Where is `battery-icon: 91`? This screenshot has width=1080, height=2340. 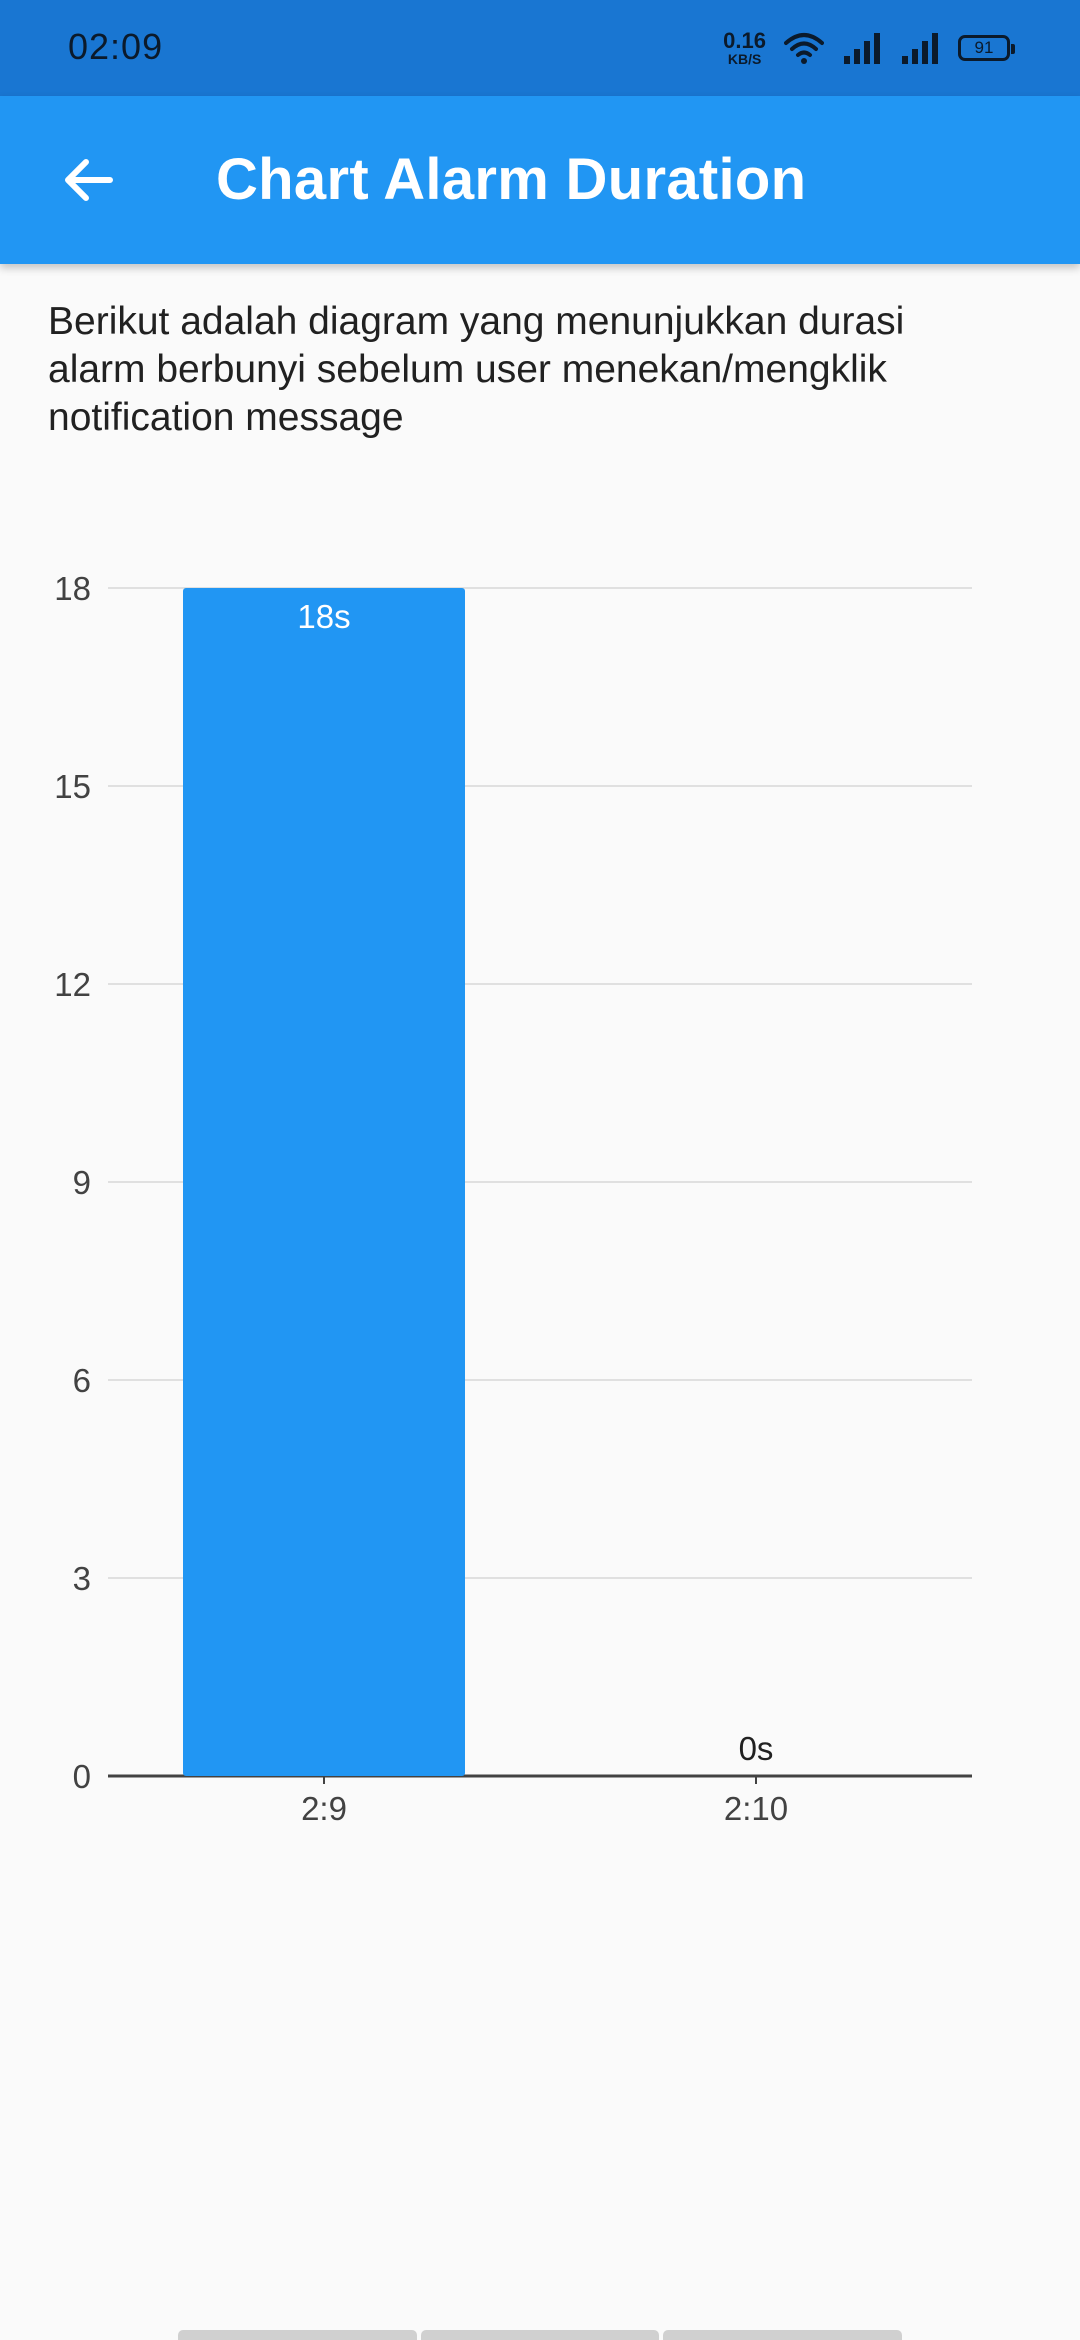
battery-icon: 91 is located at coordinates (986, 48).